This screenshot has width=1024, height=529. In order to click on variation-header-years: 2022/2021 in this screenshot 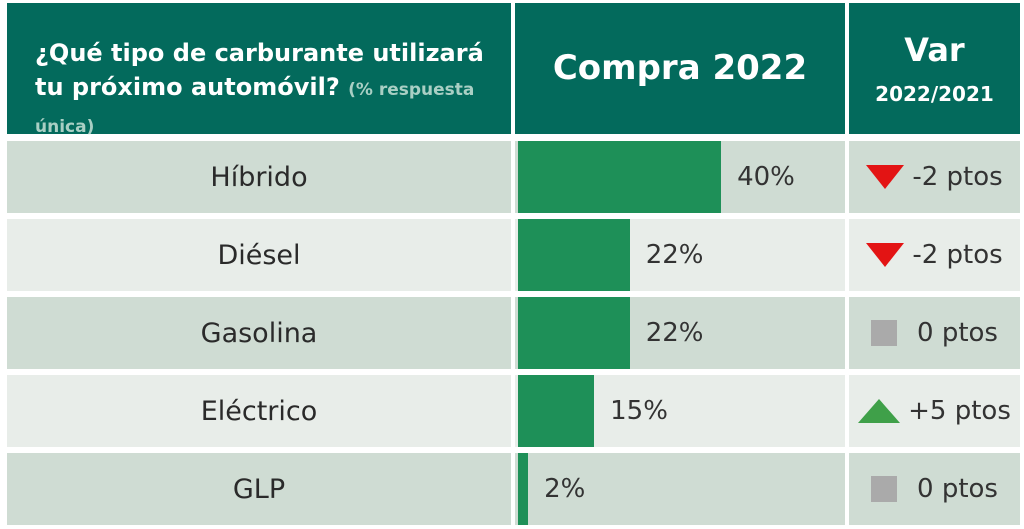, I will do `click(934, 94)`.